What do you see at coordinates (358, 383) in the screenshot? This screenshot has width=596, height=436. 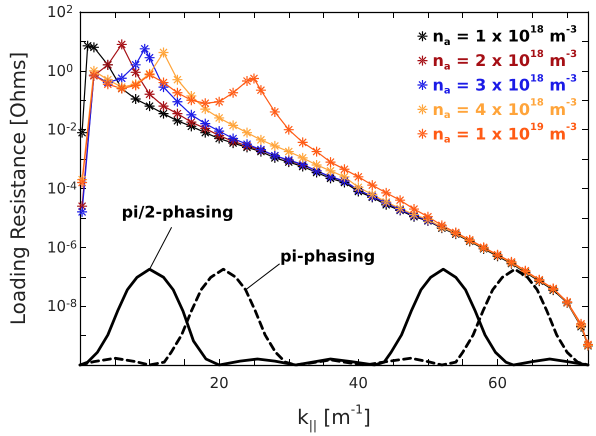 I see `x-tick-label: 40` at bounding box center [358, 383].